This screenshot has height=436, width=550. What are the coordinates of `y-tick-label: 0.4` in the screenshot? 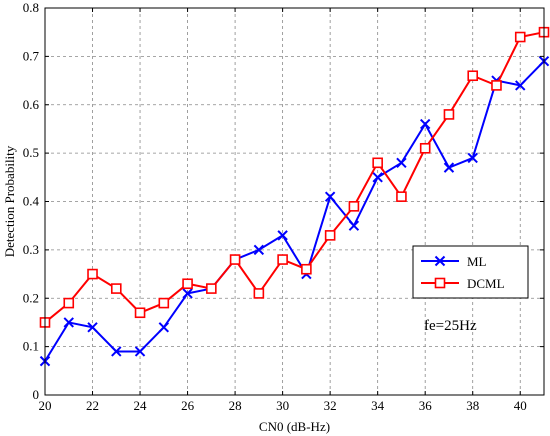 It's located at (31, 201).